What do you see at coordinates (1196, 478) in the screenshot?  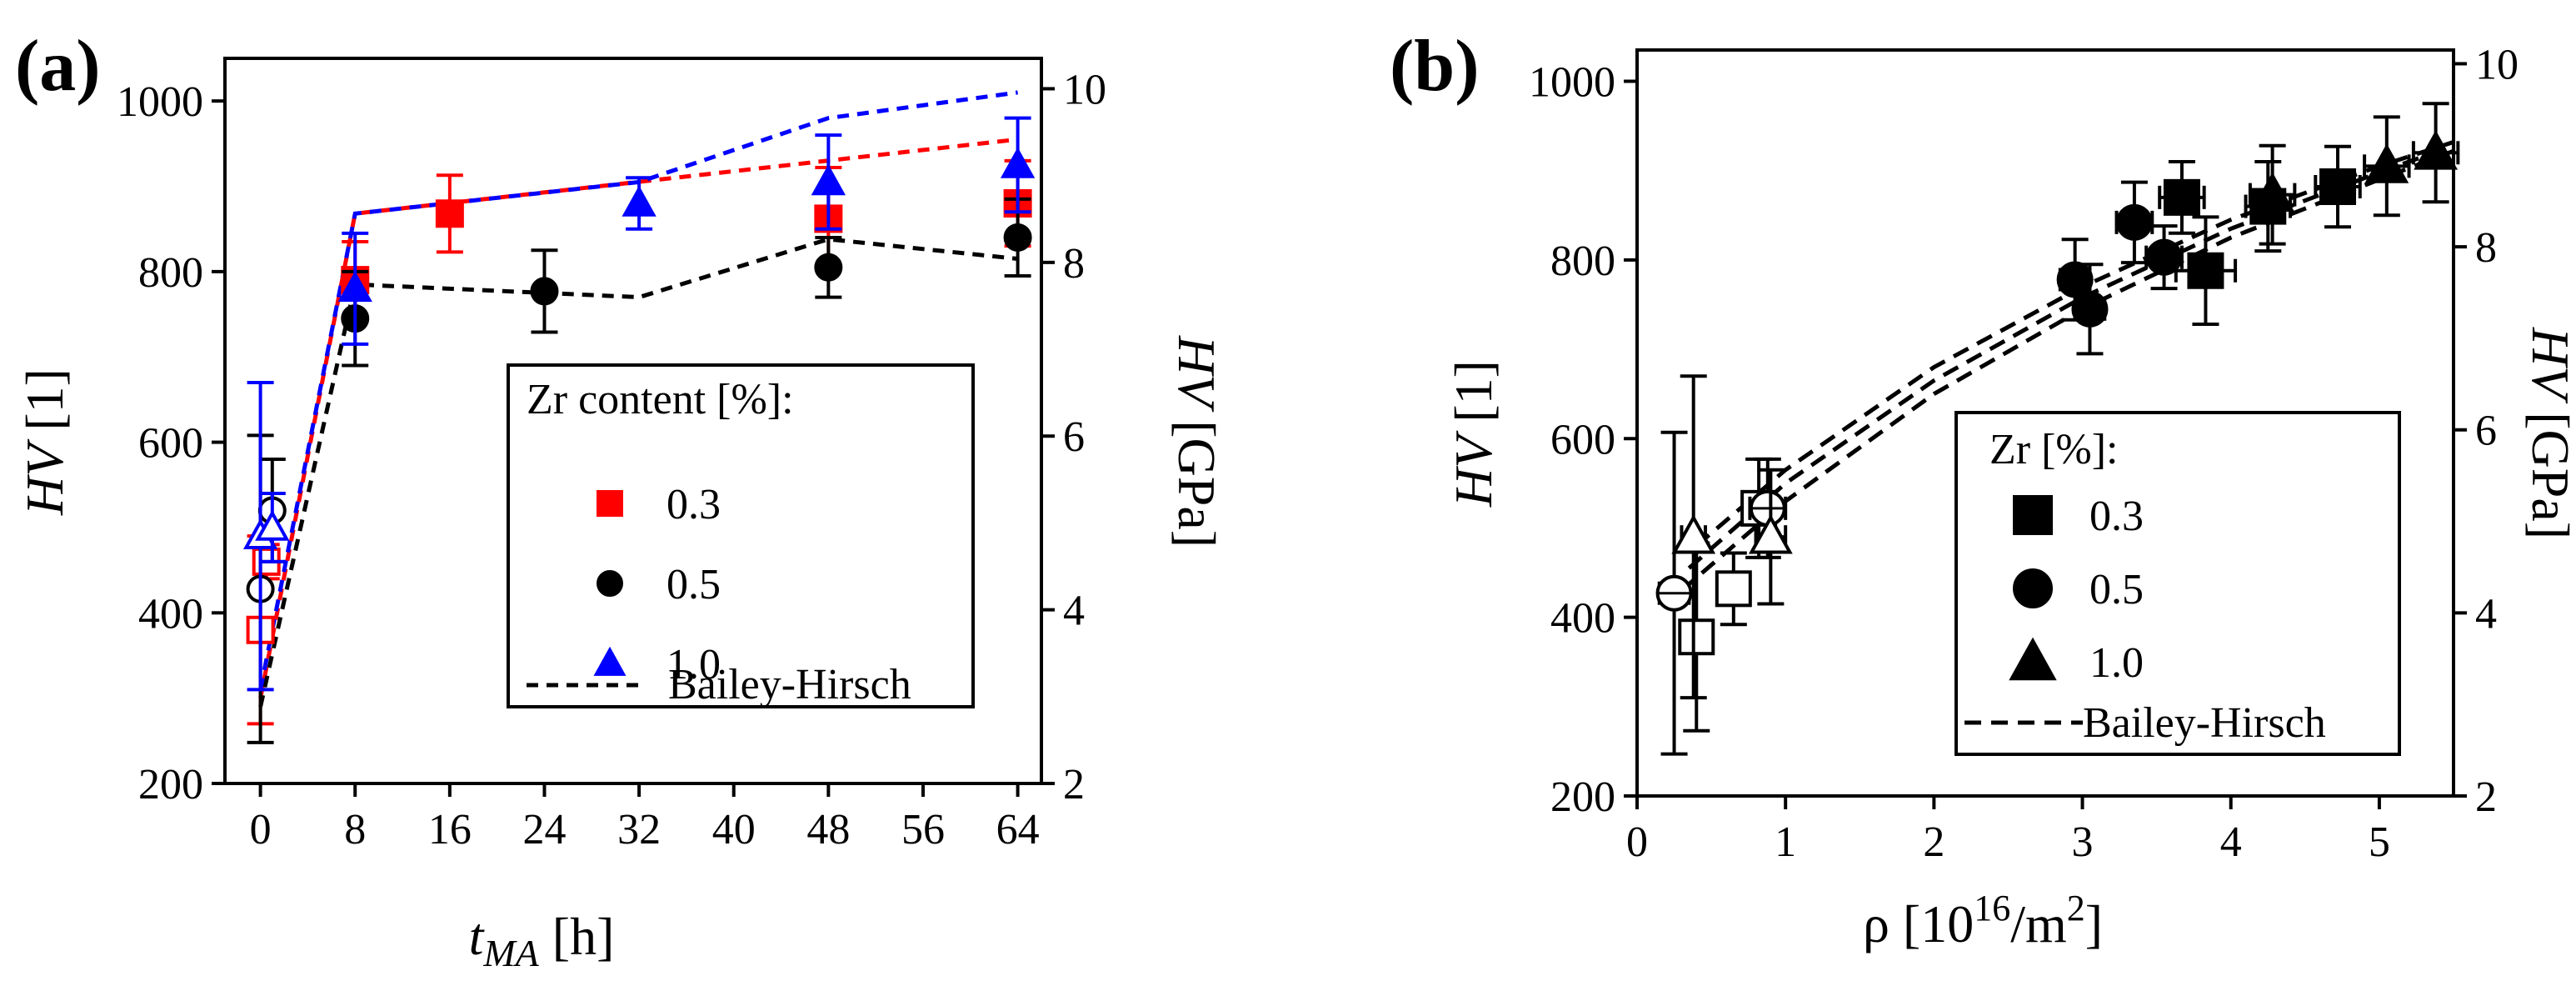 I see `panel-a-y2-axis-unit: [GPa]` at bounding box center [1196, 478].